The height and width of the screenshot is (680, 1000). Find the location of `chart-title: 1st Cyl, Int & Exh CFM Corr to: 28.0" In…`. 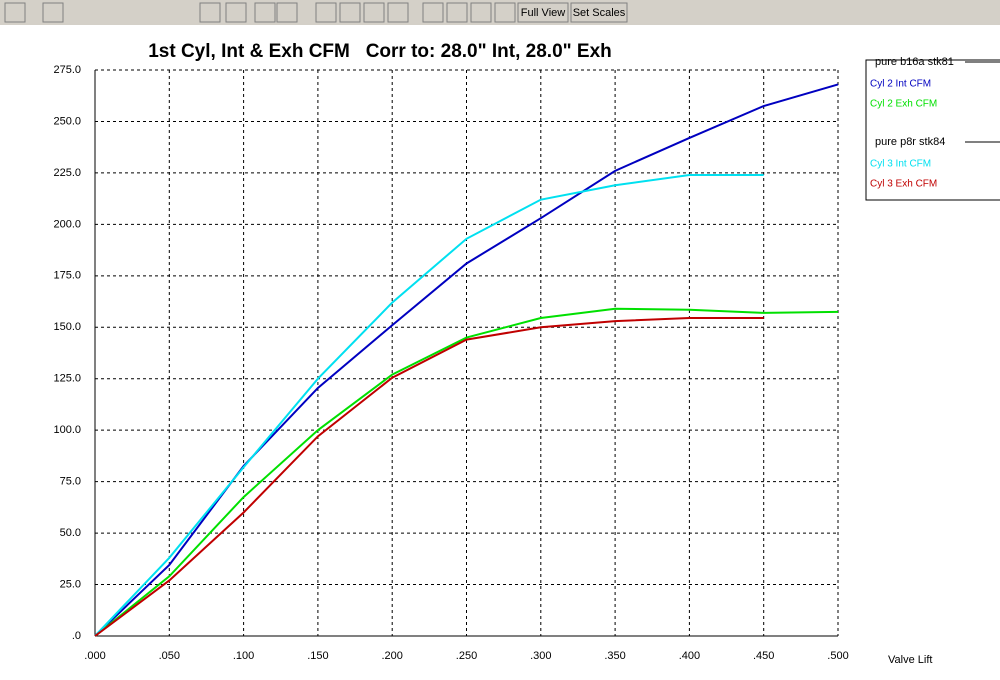

chart-title: 1st Cyl, Int & Exh CFM Corr to: 28.0" In… is located at coordinates (380, 51).